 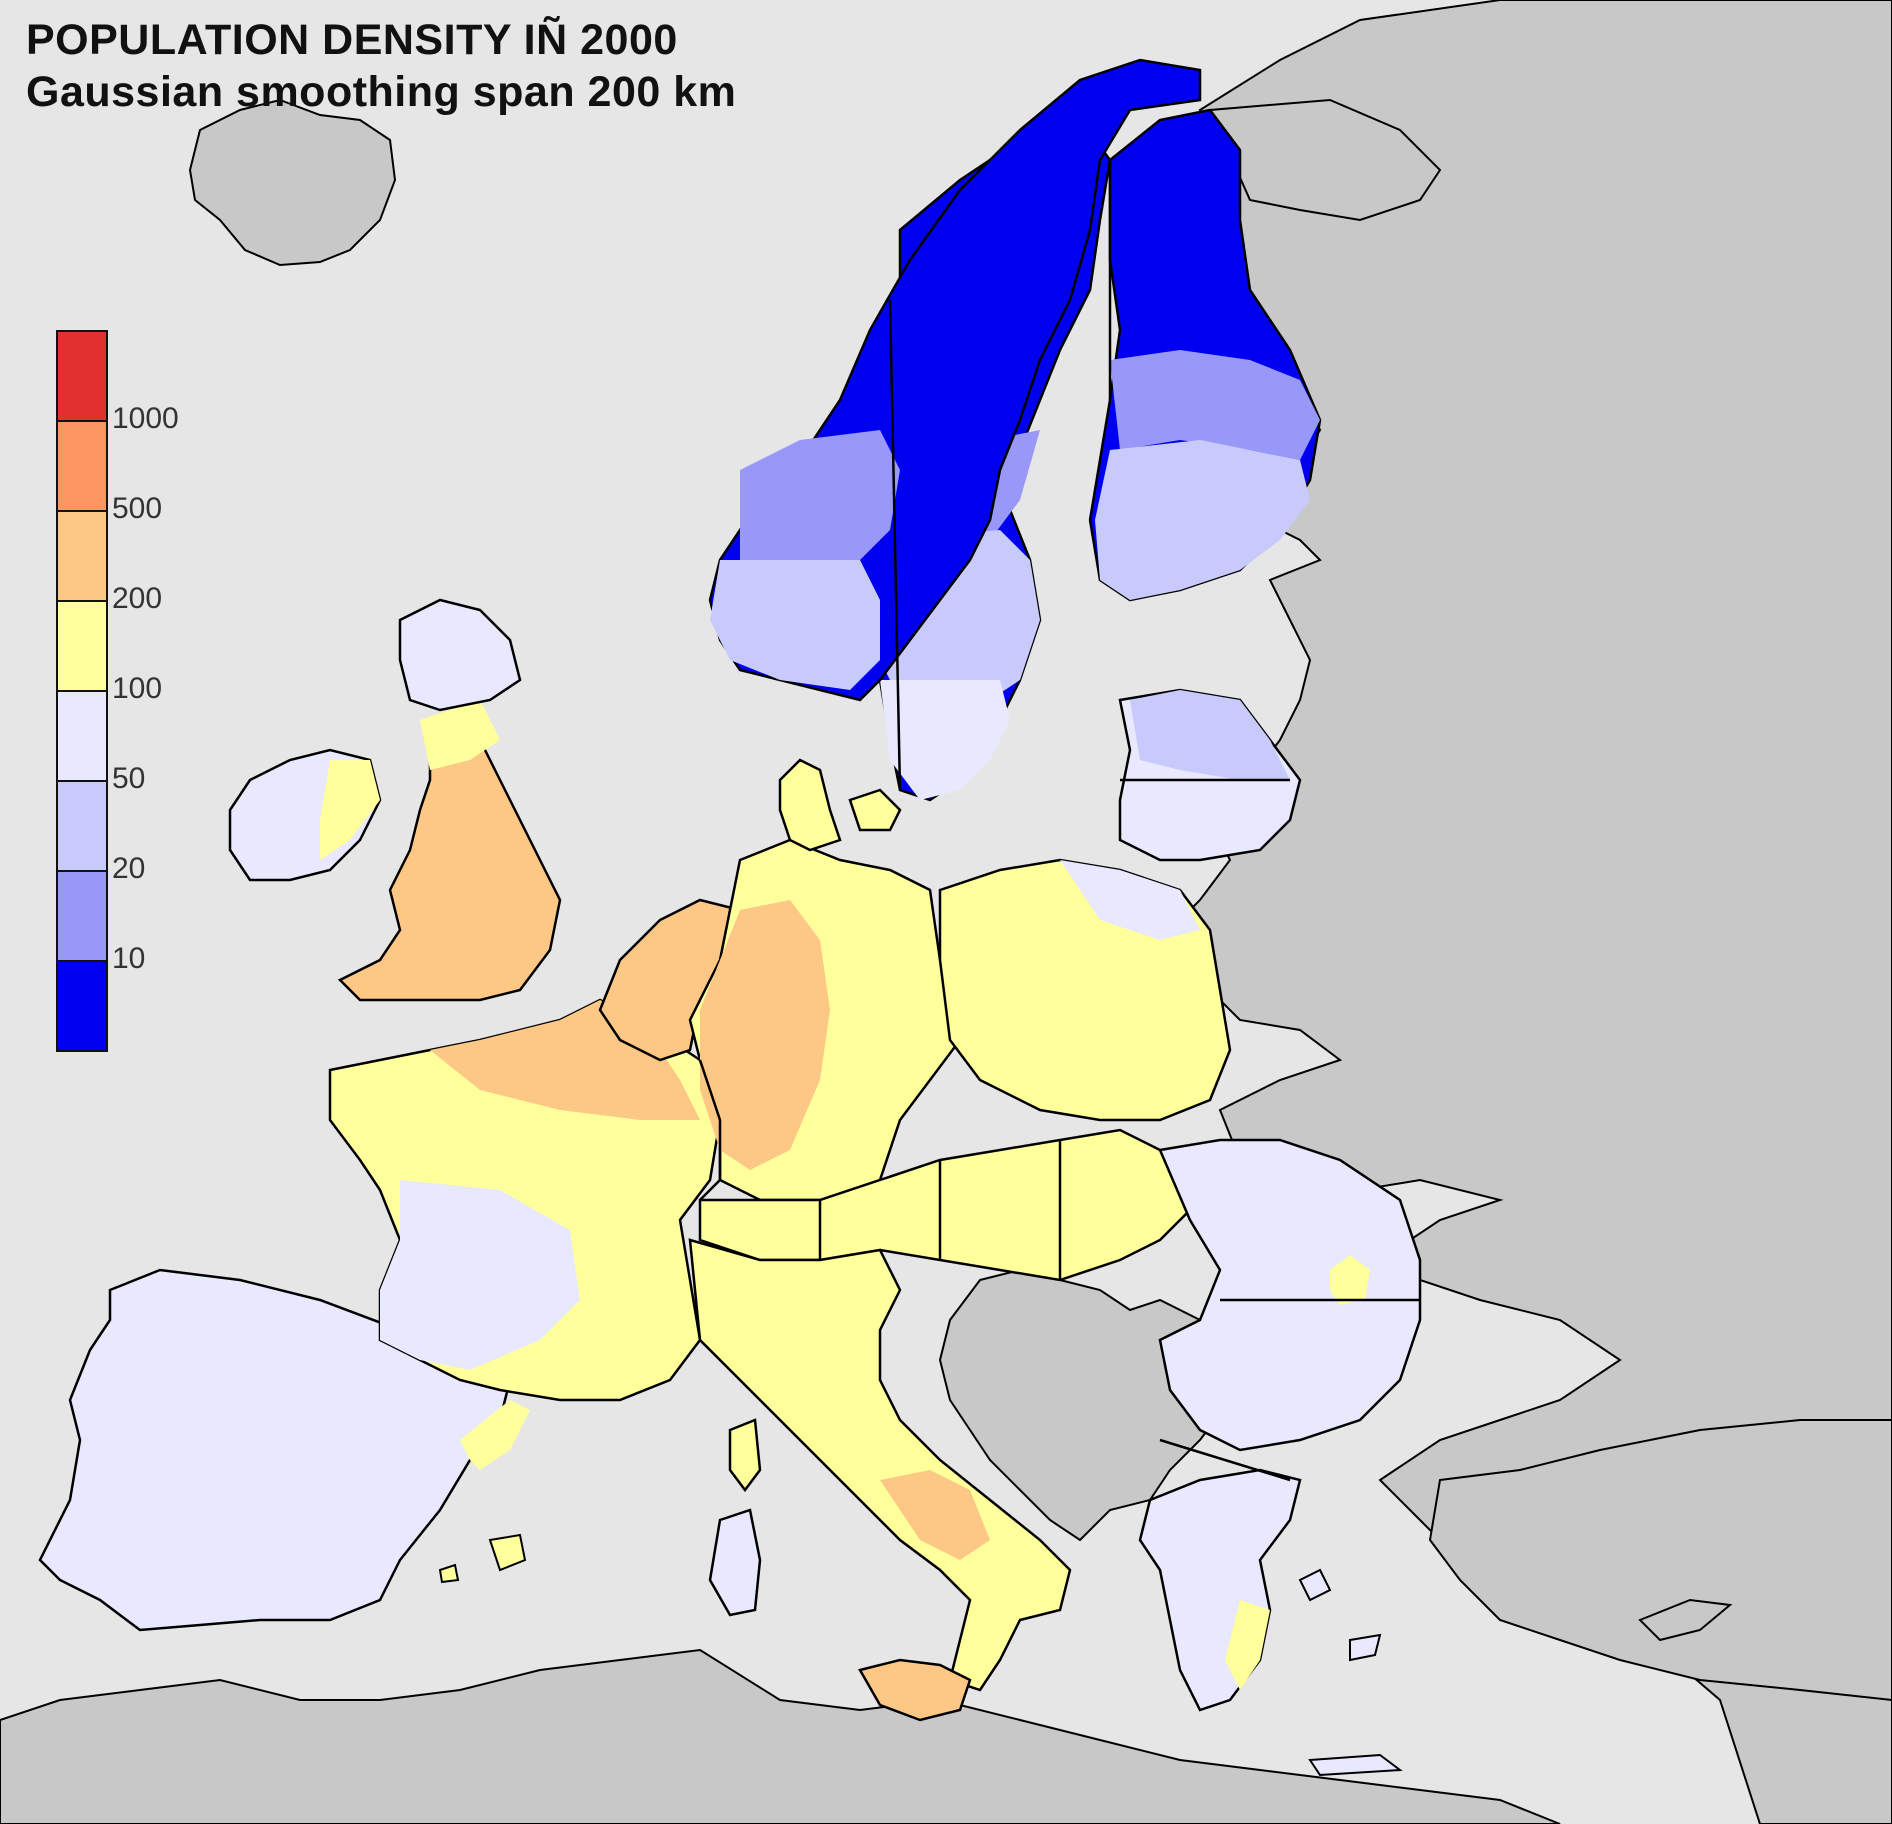 I want to click on small-islands, so click(x=920, y=1655).